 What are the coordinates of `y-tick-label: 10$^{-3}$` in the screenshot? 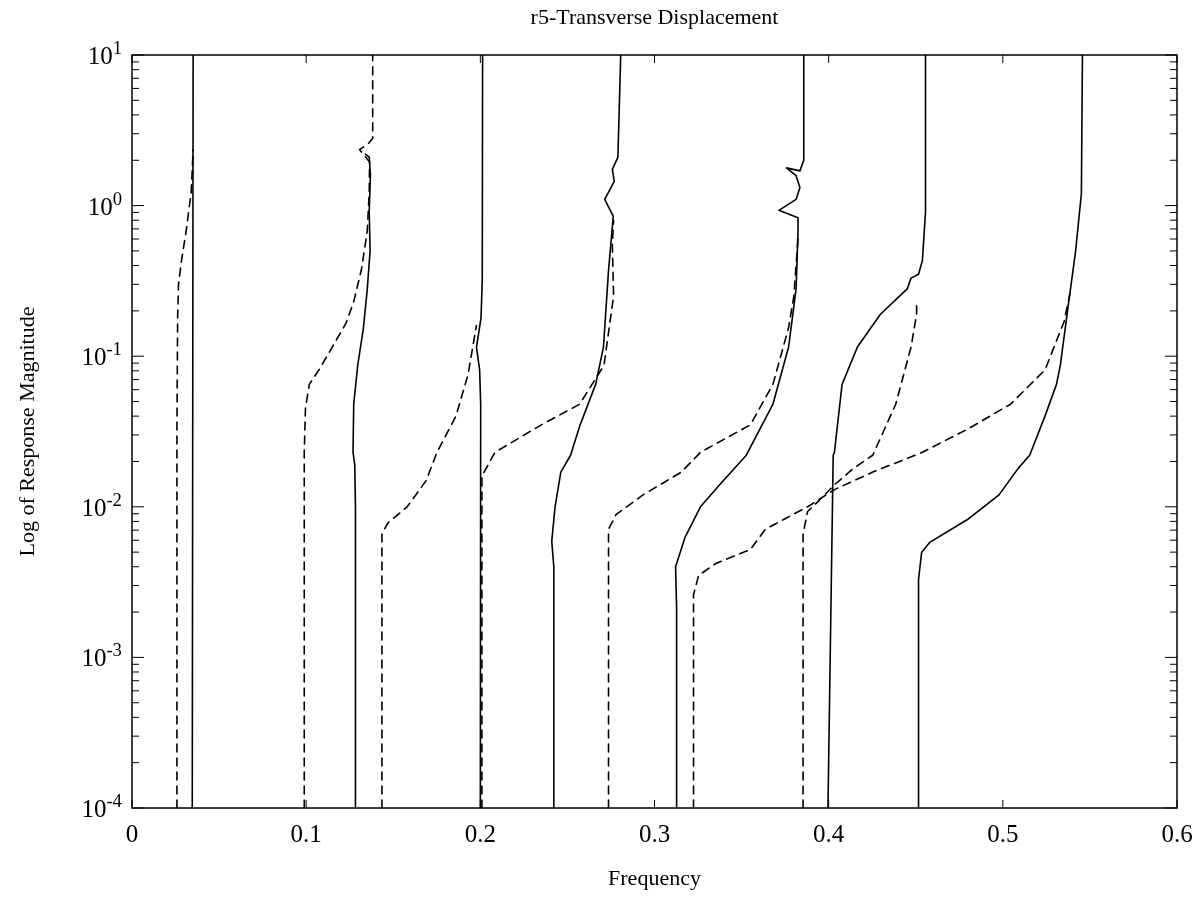 It's located at (101, 655).